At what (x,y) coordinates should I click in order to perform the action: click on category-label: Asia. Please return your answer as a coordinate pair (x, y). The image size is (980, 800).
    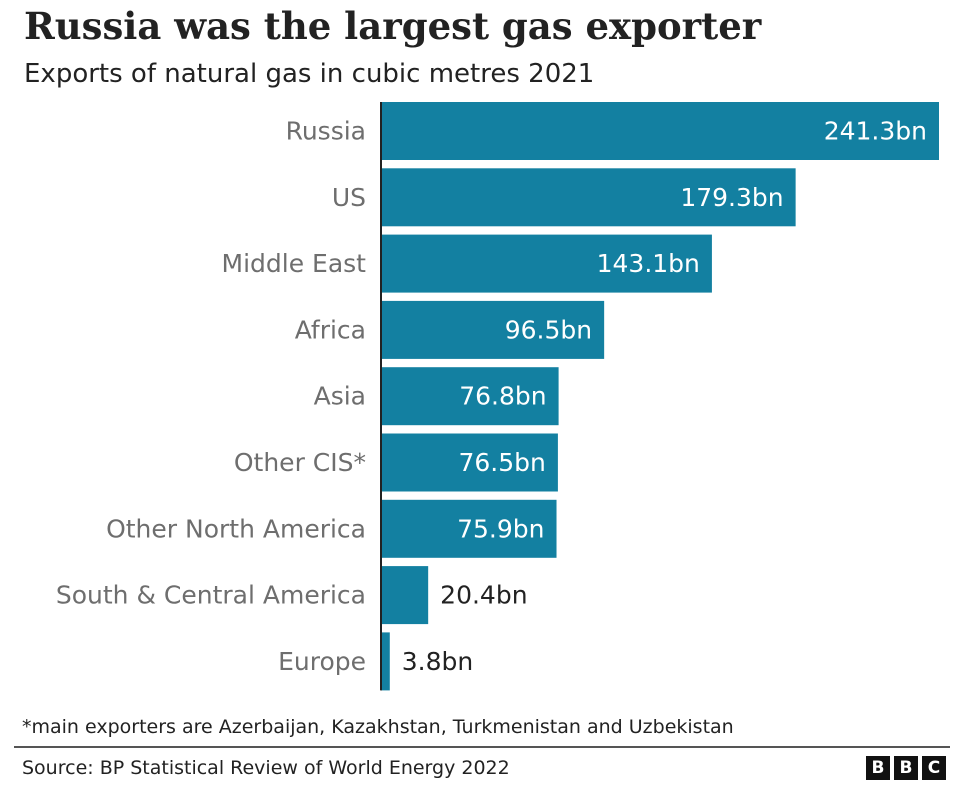
    Looking at the image, I should click on (340, 396).